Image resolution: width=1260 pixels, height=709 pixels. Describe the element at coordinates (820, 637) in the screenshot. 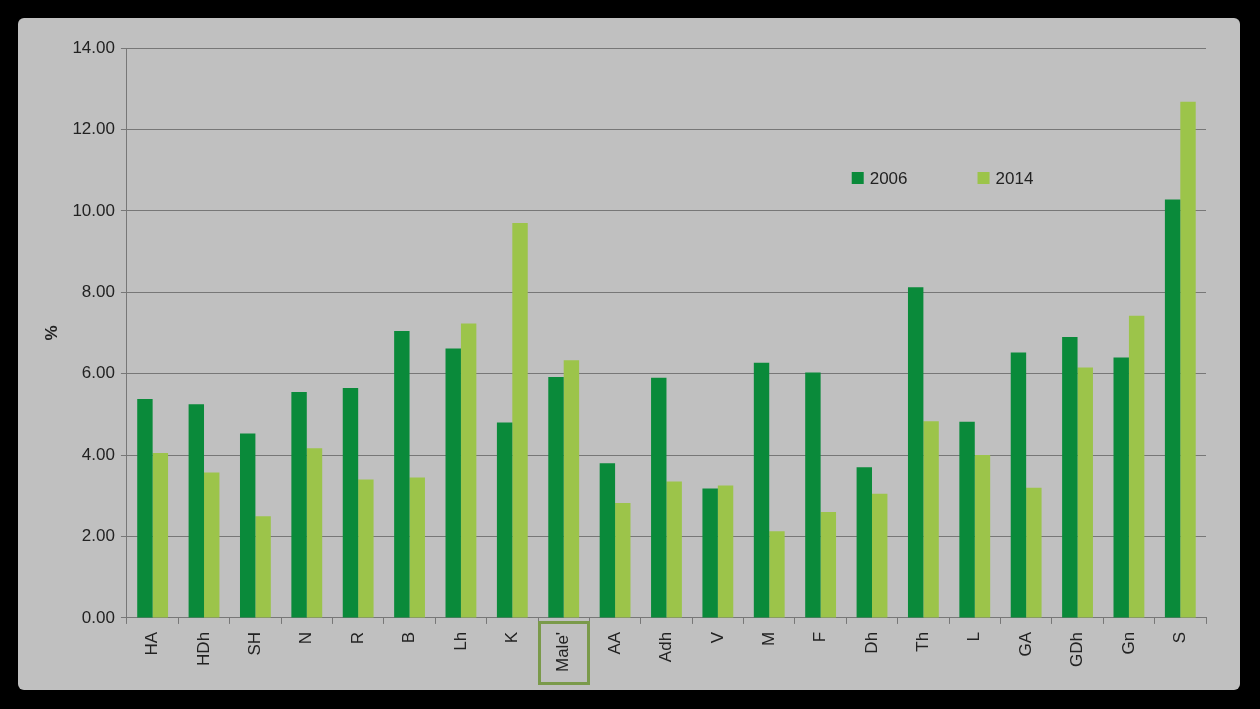

I see `x-tick-label: F` at that location.